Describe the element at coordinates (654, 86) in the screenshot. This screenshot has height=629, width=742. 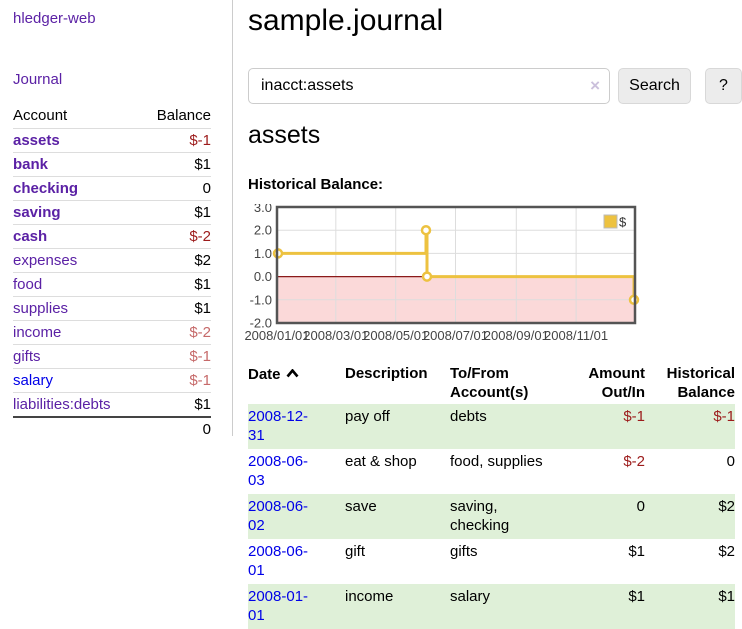
I see `search-button: Search` at that location.